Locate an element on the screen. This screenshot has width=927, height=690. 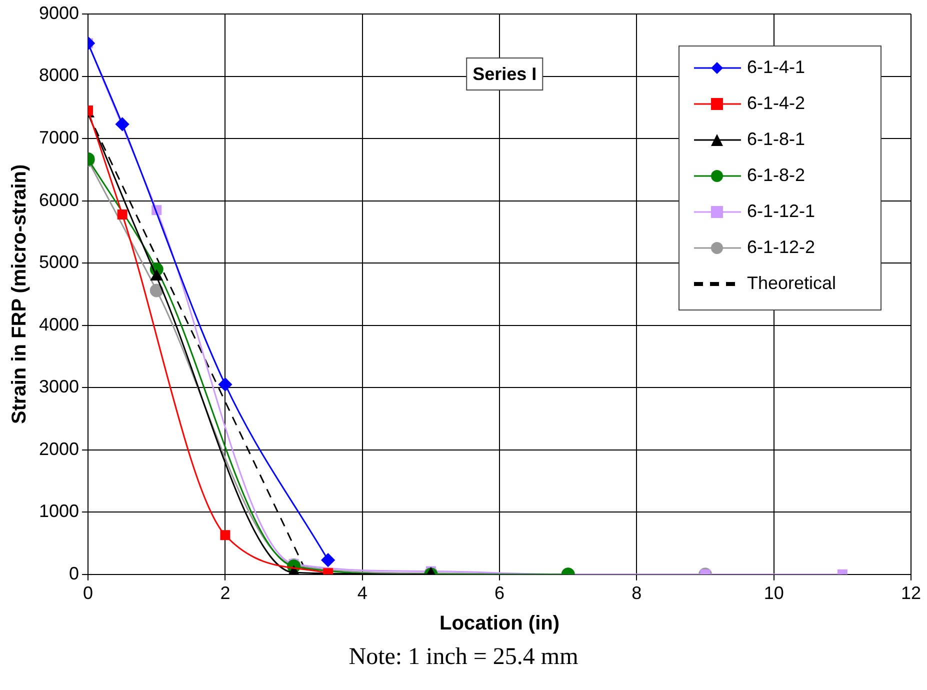
legend-label: 6-1-12-2 is located at coordinates (781, 246).